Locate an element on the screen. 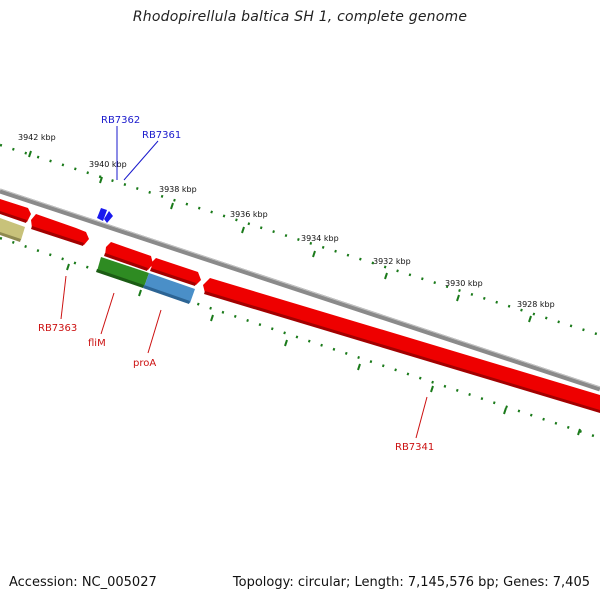  proa-leader is located at coordinates (154, 331).